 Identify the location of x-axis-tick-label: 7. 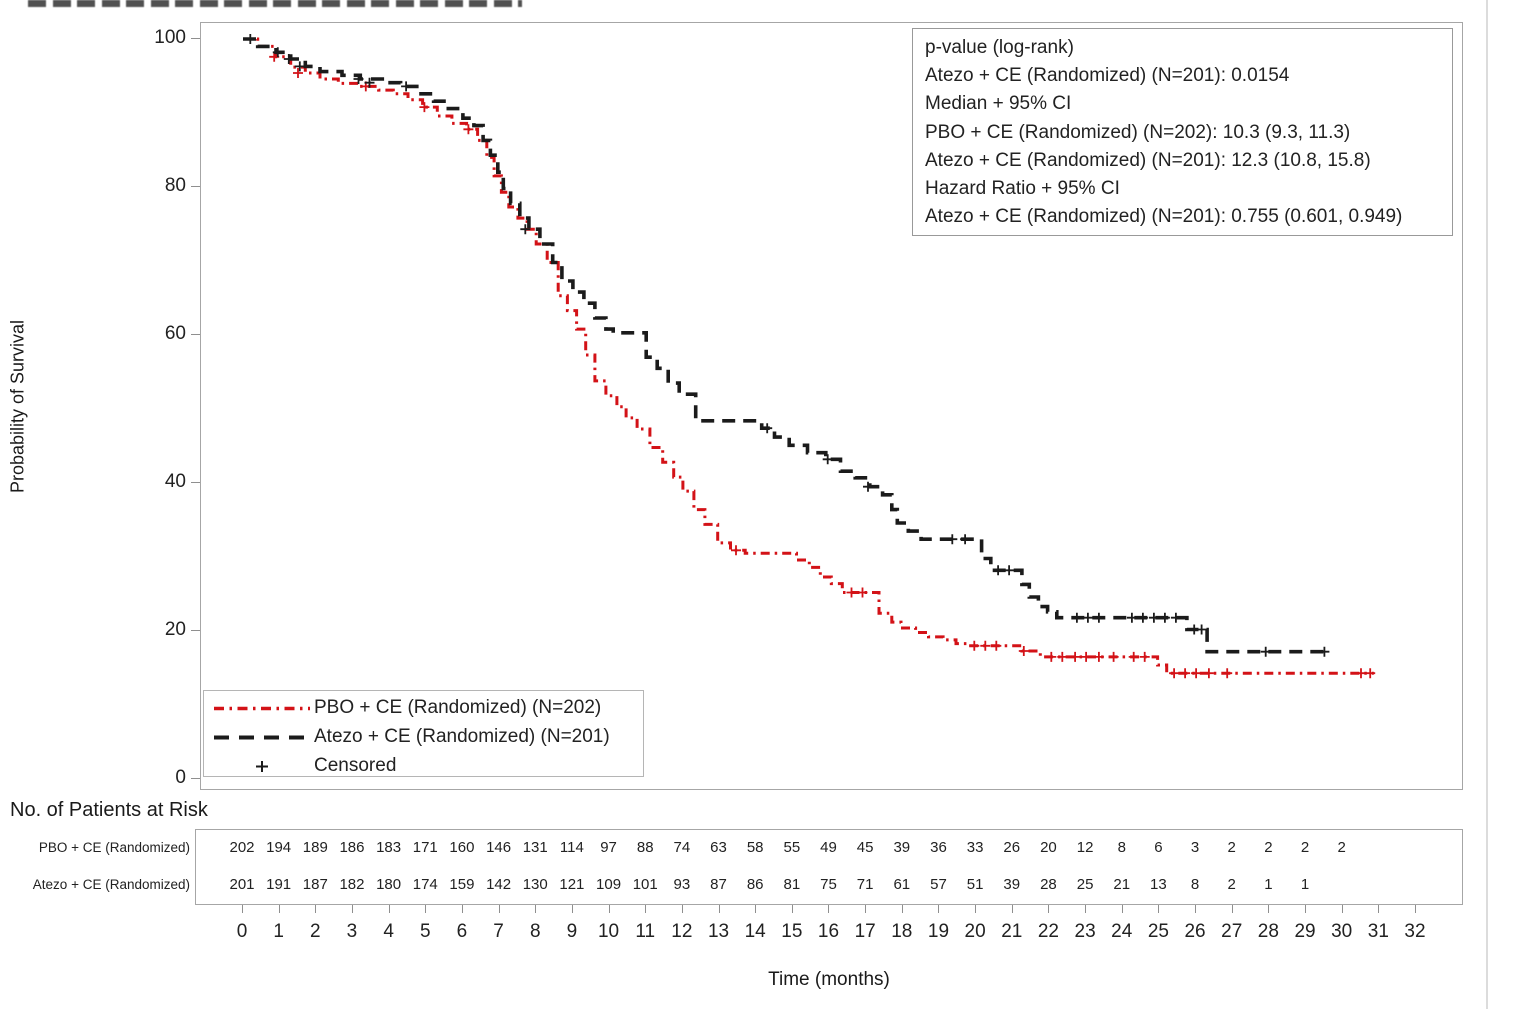
(498, 931).